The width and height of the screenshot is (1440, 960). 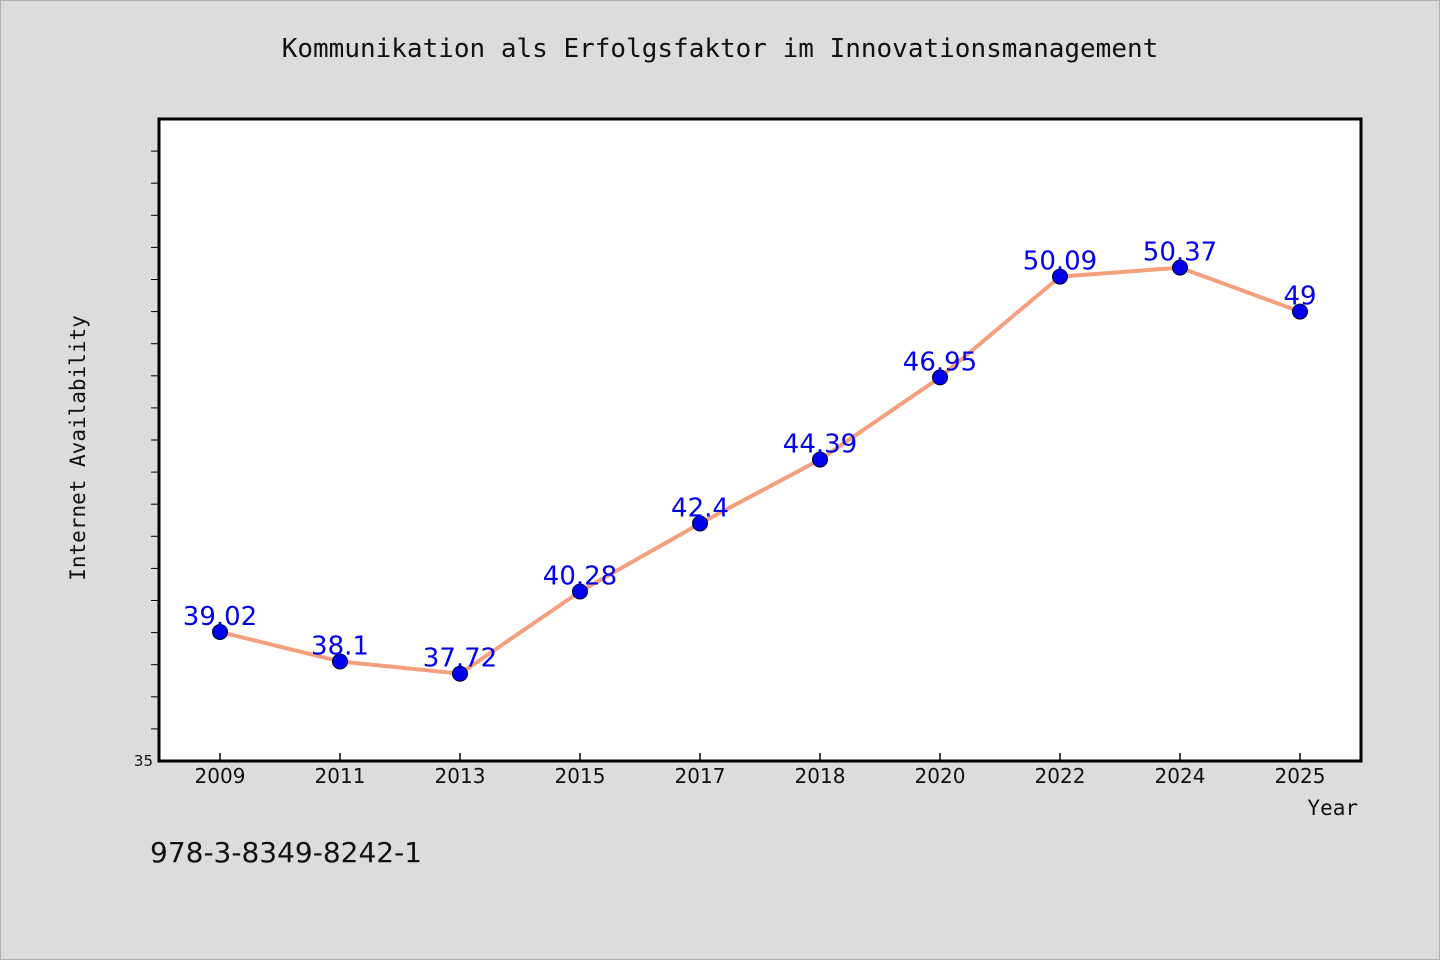 What do you see at coordinates (460, 776) in the screenshot?
I see `x-tick-label: 2013` at bounding box center [460, 776].